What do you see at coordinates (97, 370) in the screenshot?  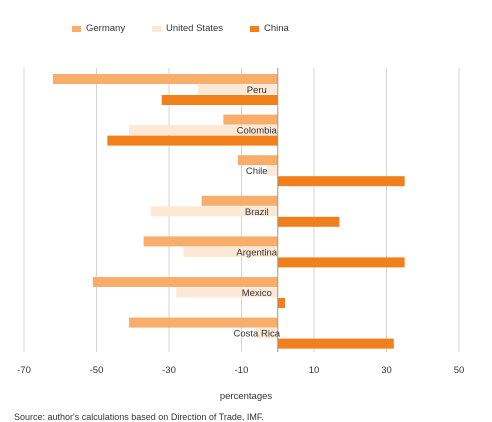 I see `x-tick-label--50: -50` at bounding box center [97, 370].